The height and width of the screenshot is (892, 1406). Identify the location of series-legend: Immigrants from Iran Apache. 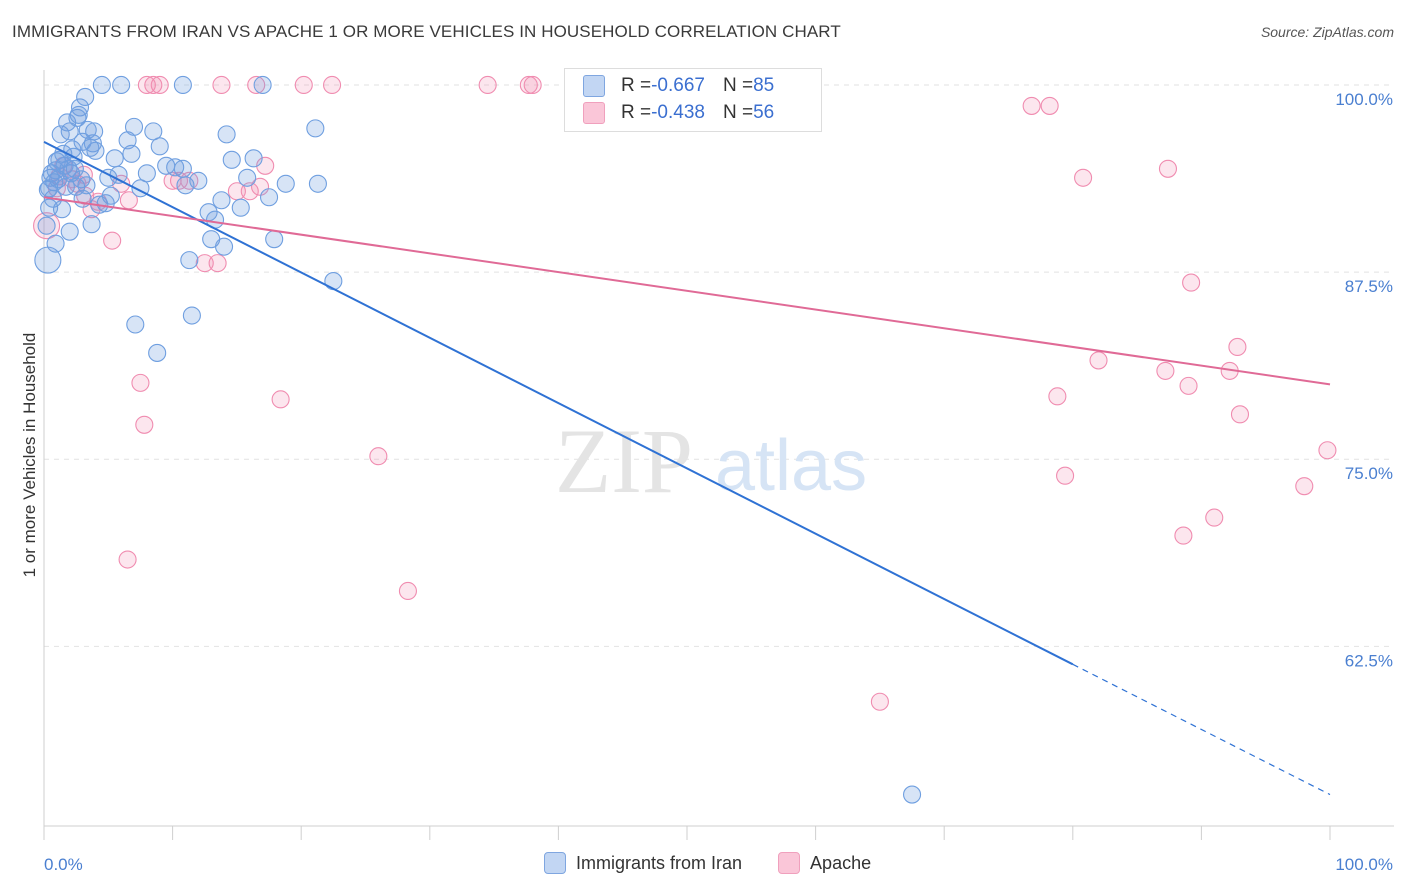
(720, 863).